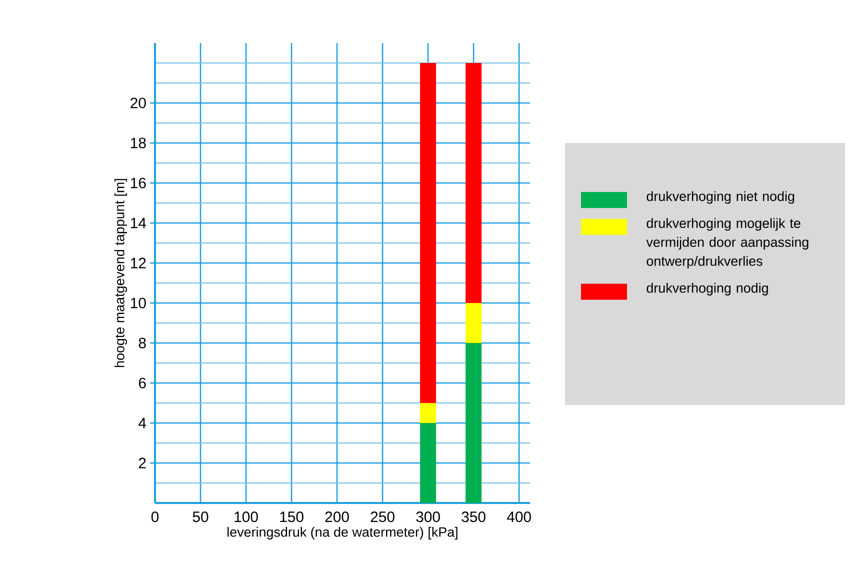 This screenshot has height=579, width=866. Describe the element at coordinates (142, 463) in the screenshot. I see `y-tick-label: 2` at that location.